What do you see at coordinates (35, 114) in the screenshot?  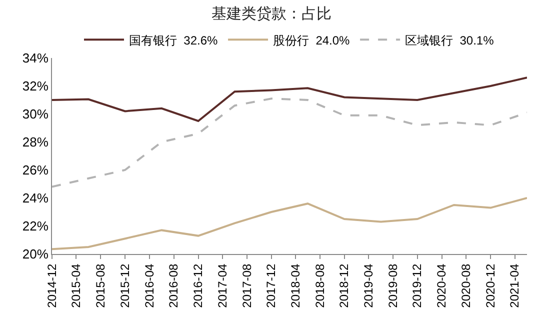 I see `y-tick-label: 30%` at bounding box center [35, 114].